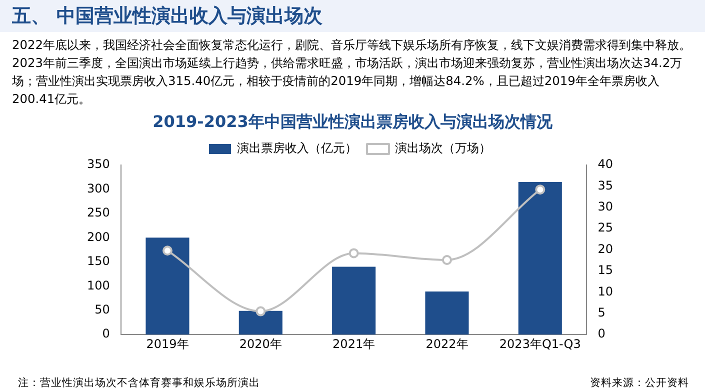 The image size is (705, 392). What do you see at coordinates (639, 383) in the screenshot?
I see `text: 资料来源：公开资料` at bounding box center [639, 383].